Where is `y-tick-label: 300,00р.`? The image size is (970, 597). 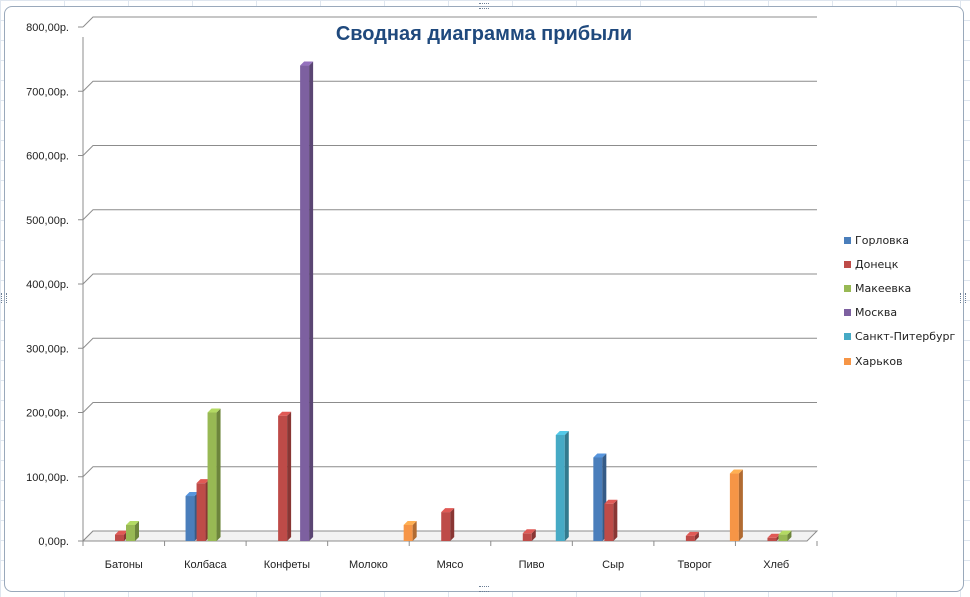 y-tick-label: 300,00р. is located at coordinates (47, 349).